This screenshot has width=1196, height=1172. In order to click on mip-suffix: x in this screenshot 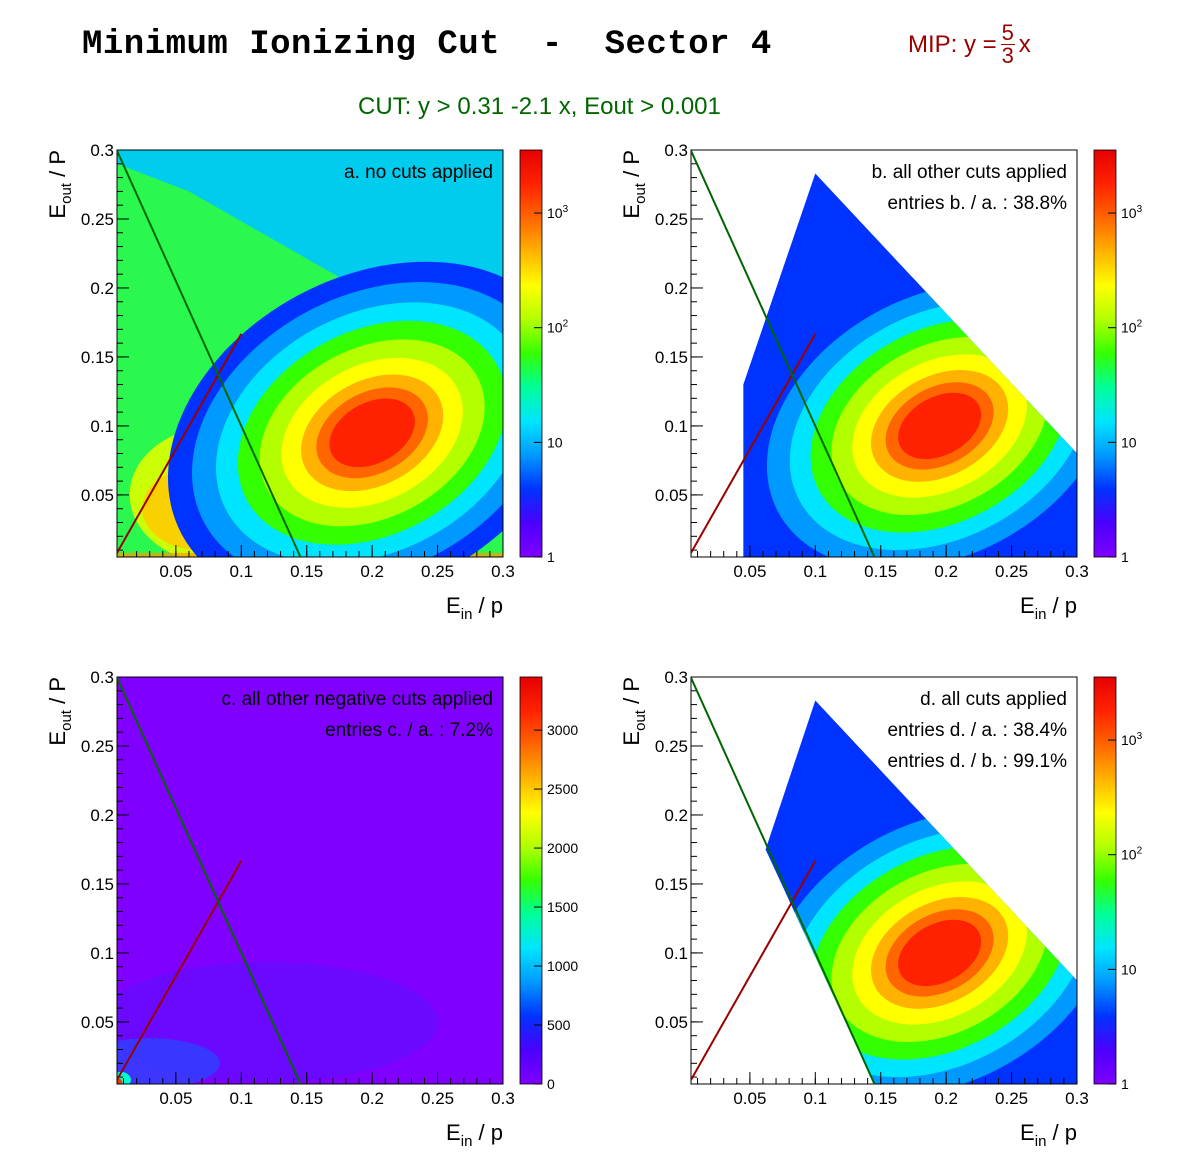, I will do `click(1024, 44)`.